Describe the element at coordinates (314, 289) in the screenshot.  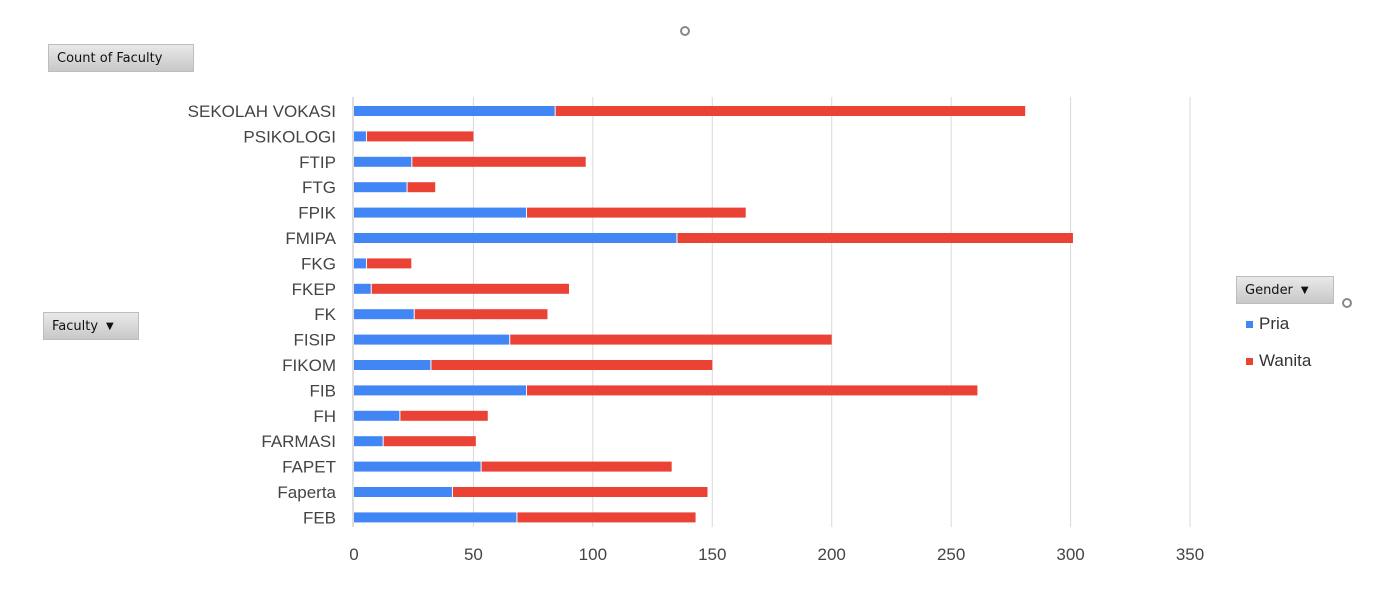
I see `category-label: FKEP` at that location.